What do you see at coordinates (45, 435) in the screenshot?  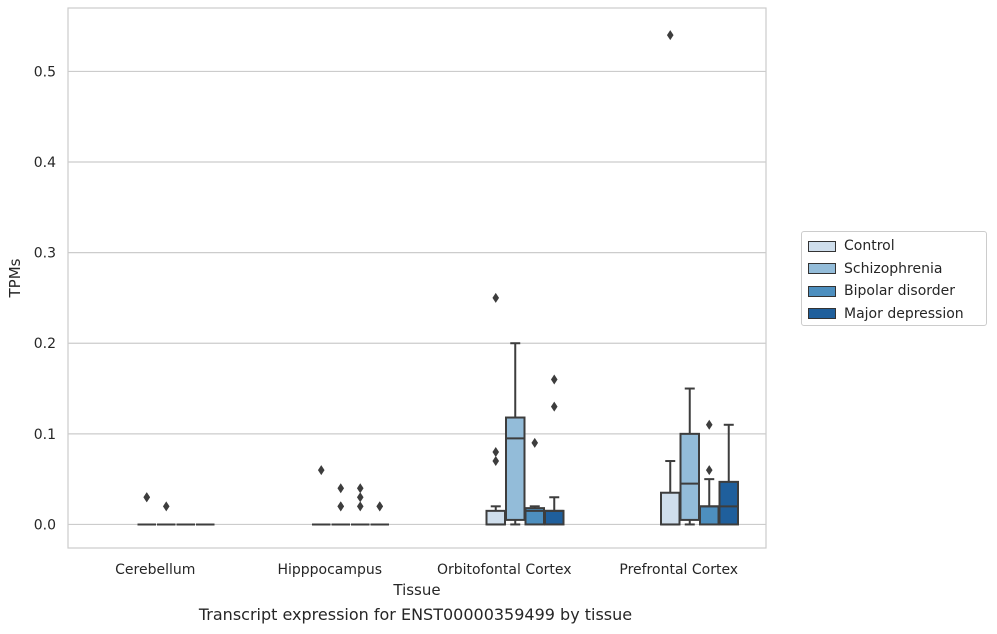 I see `y-tick-label: 0.1` at bounding box center [45, 435].